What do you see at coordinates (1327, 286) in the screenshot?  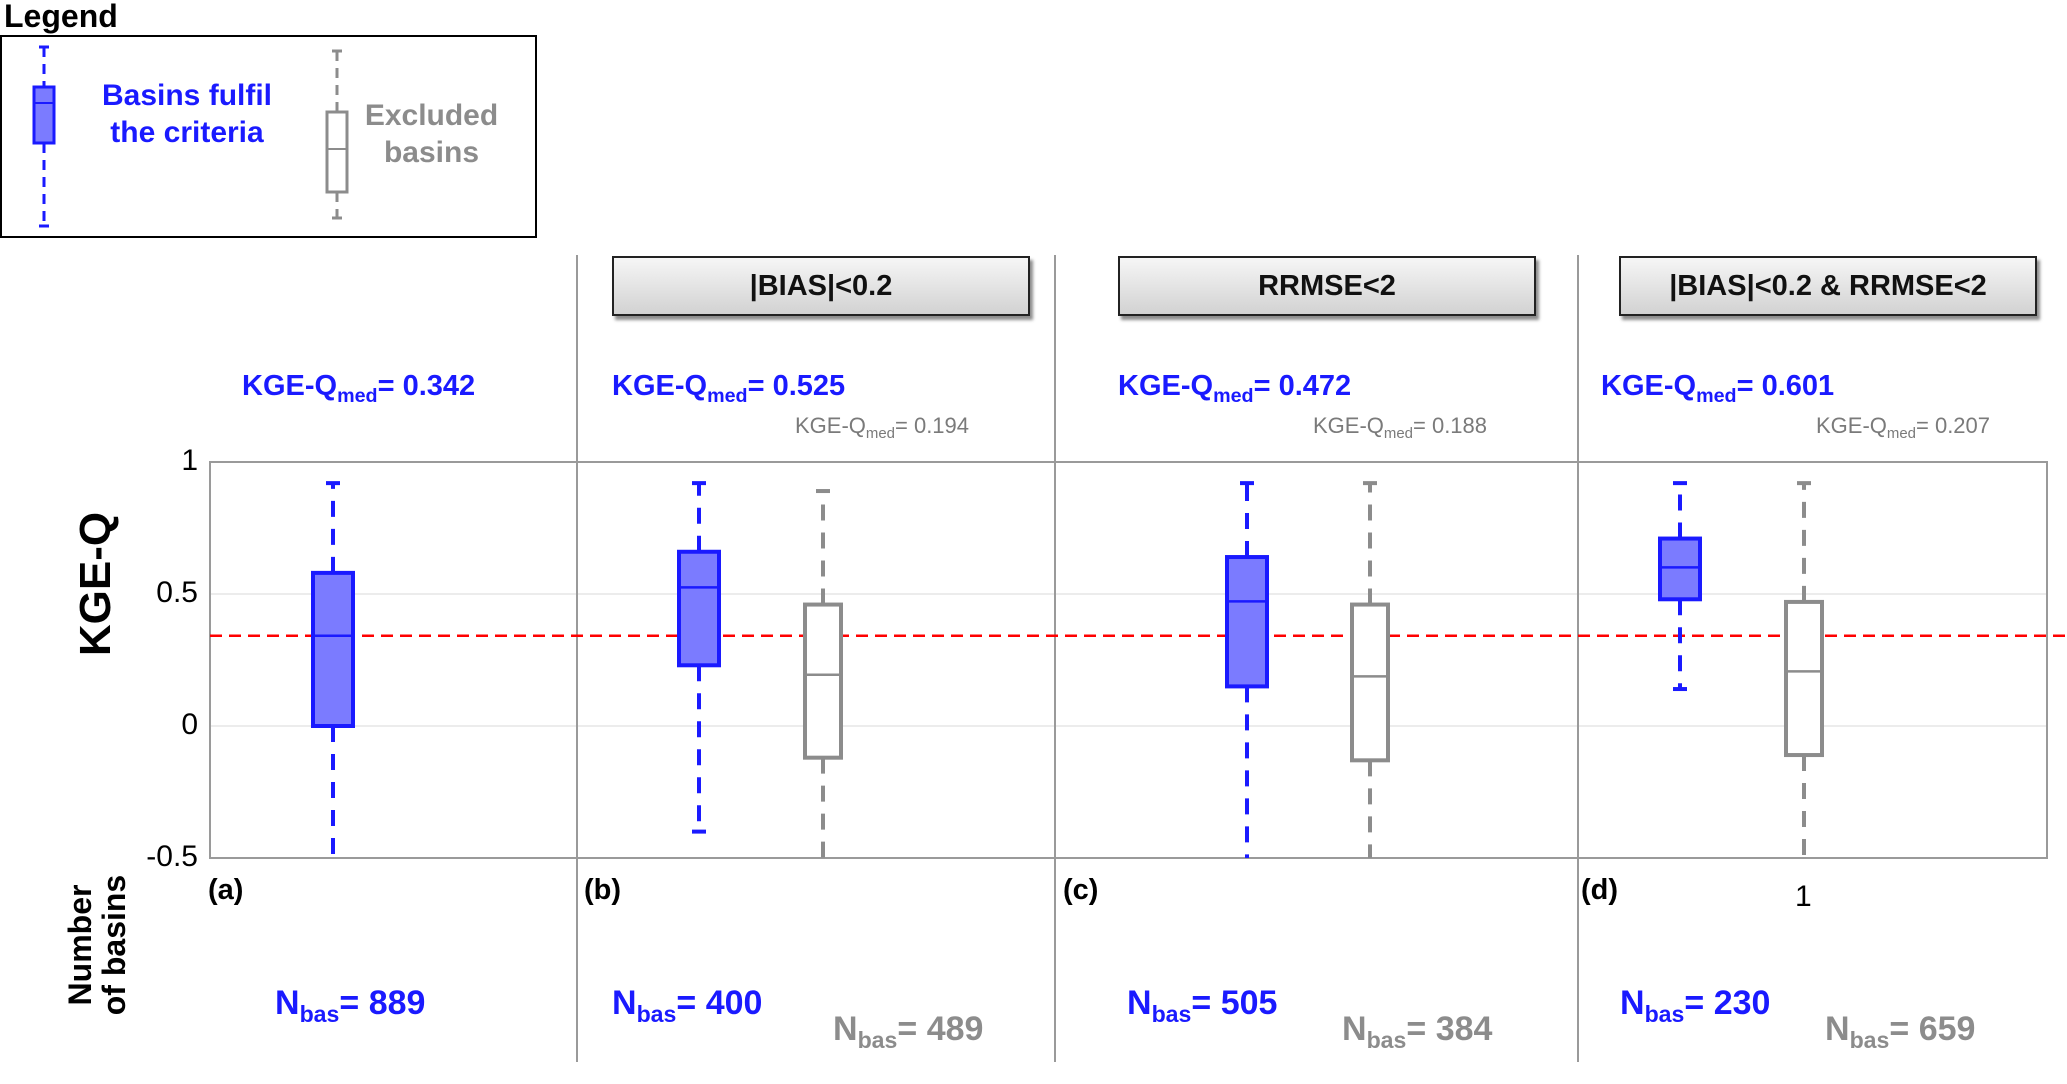 I see `criterion-box-c: RRMSE<2` at bounding box center [1327, 286].